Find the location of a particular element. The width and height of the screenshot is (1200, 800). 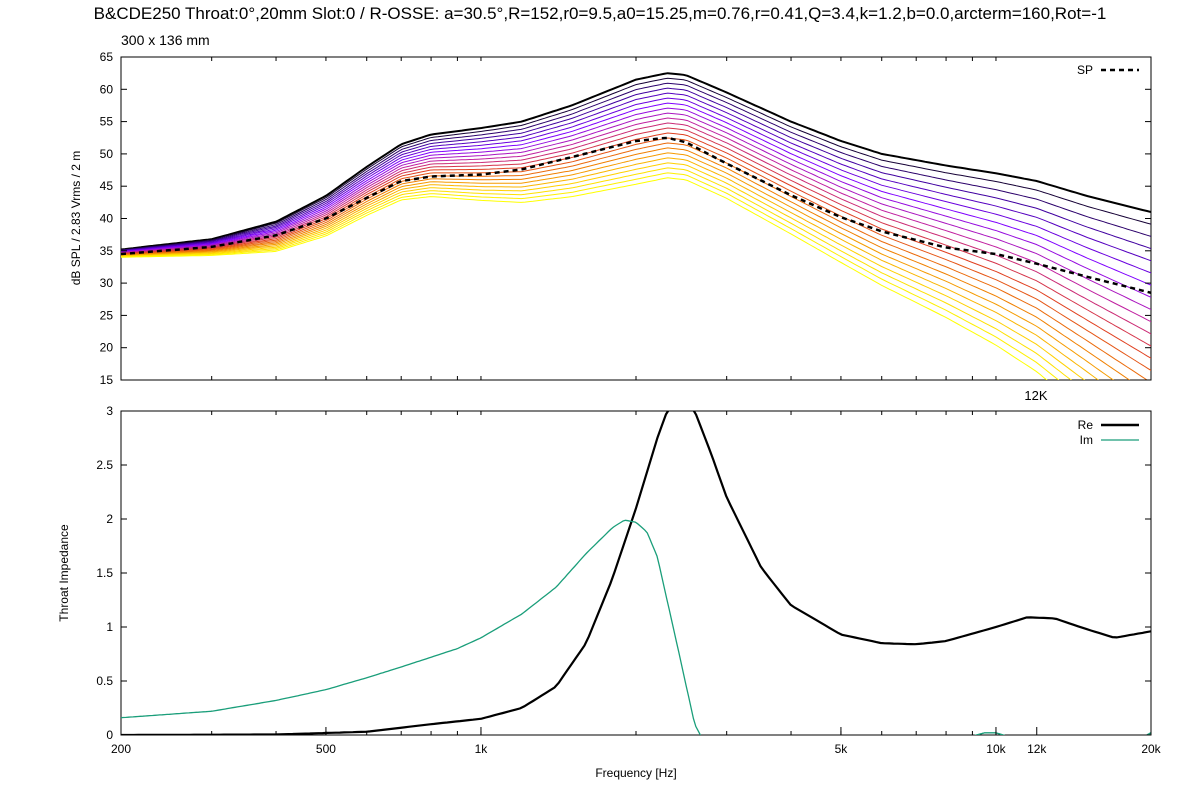

x-tick-label: 500 is located at coordinates (326, 749).